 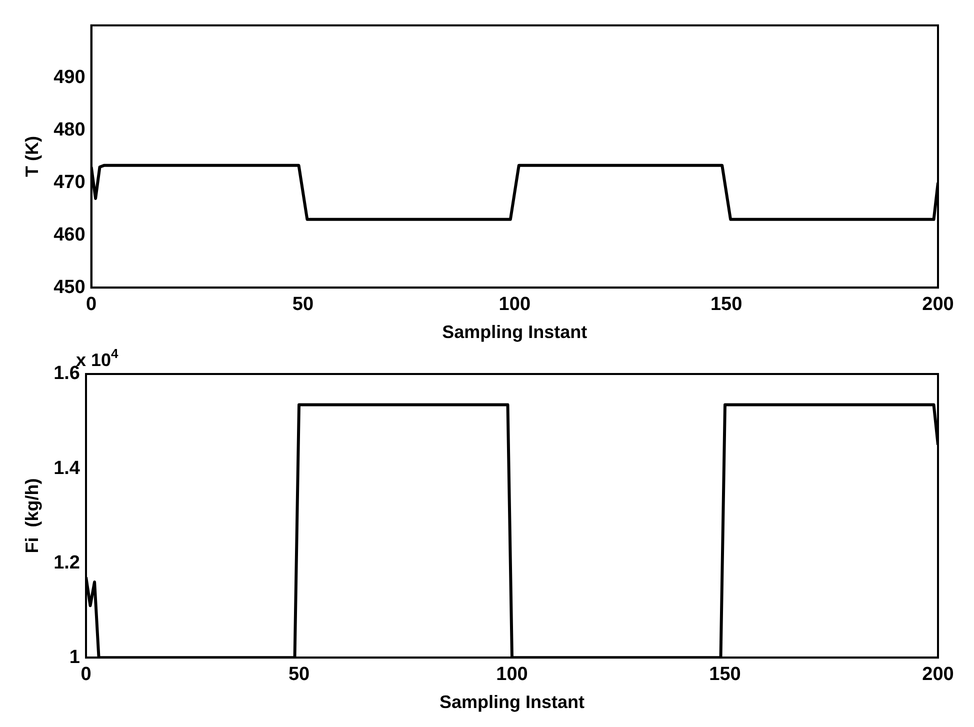 What do you see at coordinates (70, 287) in the screenshot?
I see `y-tick-label: 450` at bounding box center [70, 287].